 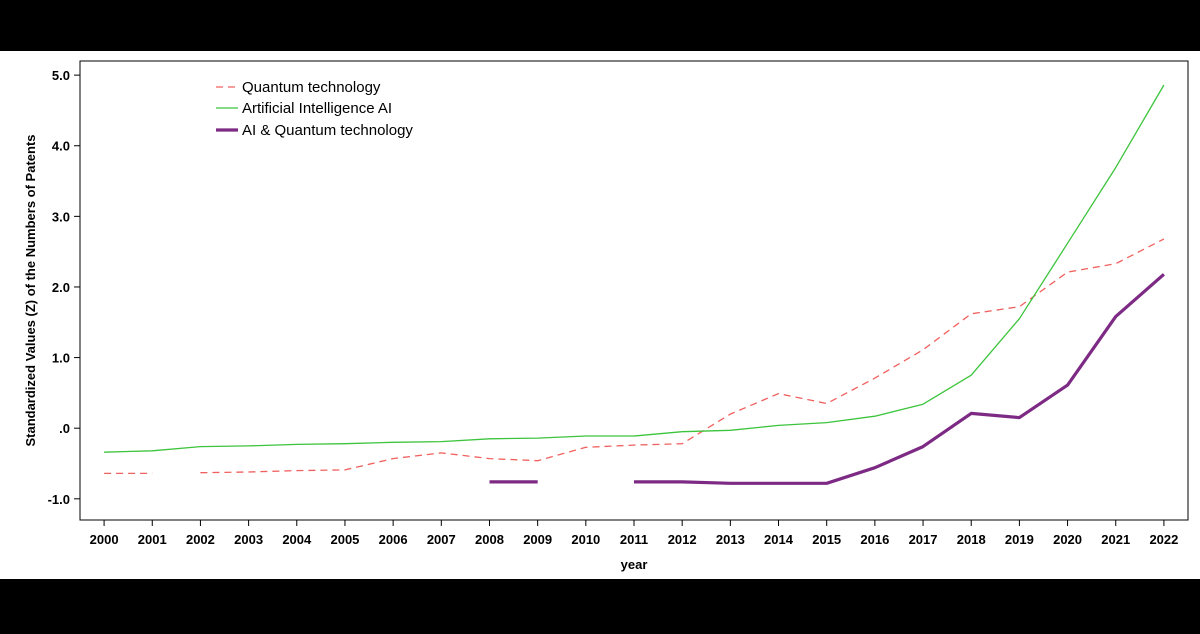 I want to click on x-tick-label: 2013, so click(x=730, y=539).